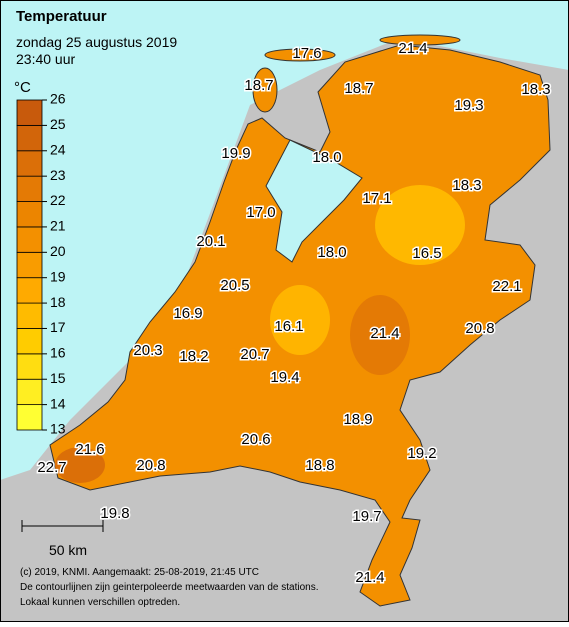 The image size is (569, 627). Describe the element at coordinates (376, 198) in the screenshot. I see `station-value: 17.1` at that location.